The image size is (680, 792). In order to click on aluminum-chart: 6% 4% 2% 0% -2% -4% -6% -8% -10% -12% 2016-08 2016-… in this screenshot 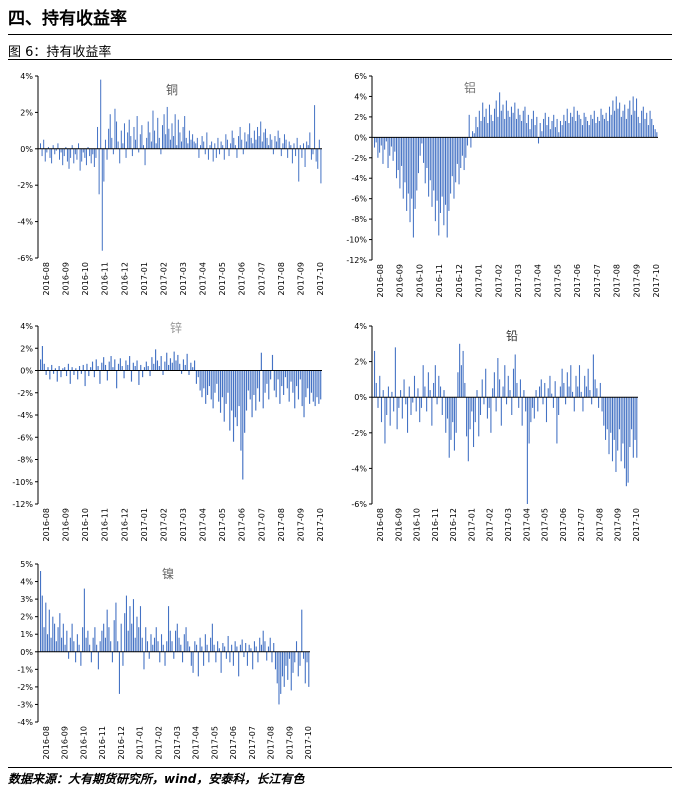, I will do `click(503, 184)`.